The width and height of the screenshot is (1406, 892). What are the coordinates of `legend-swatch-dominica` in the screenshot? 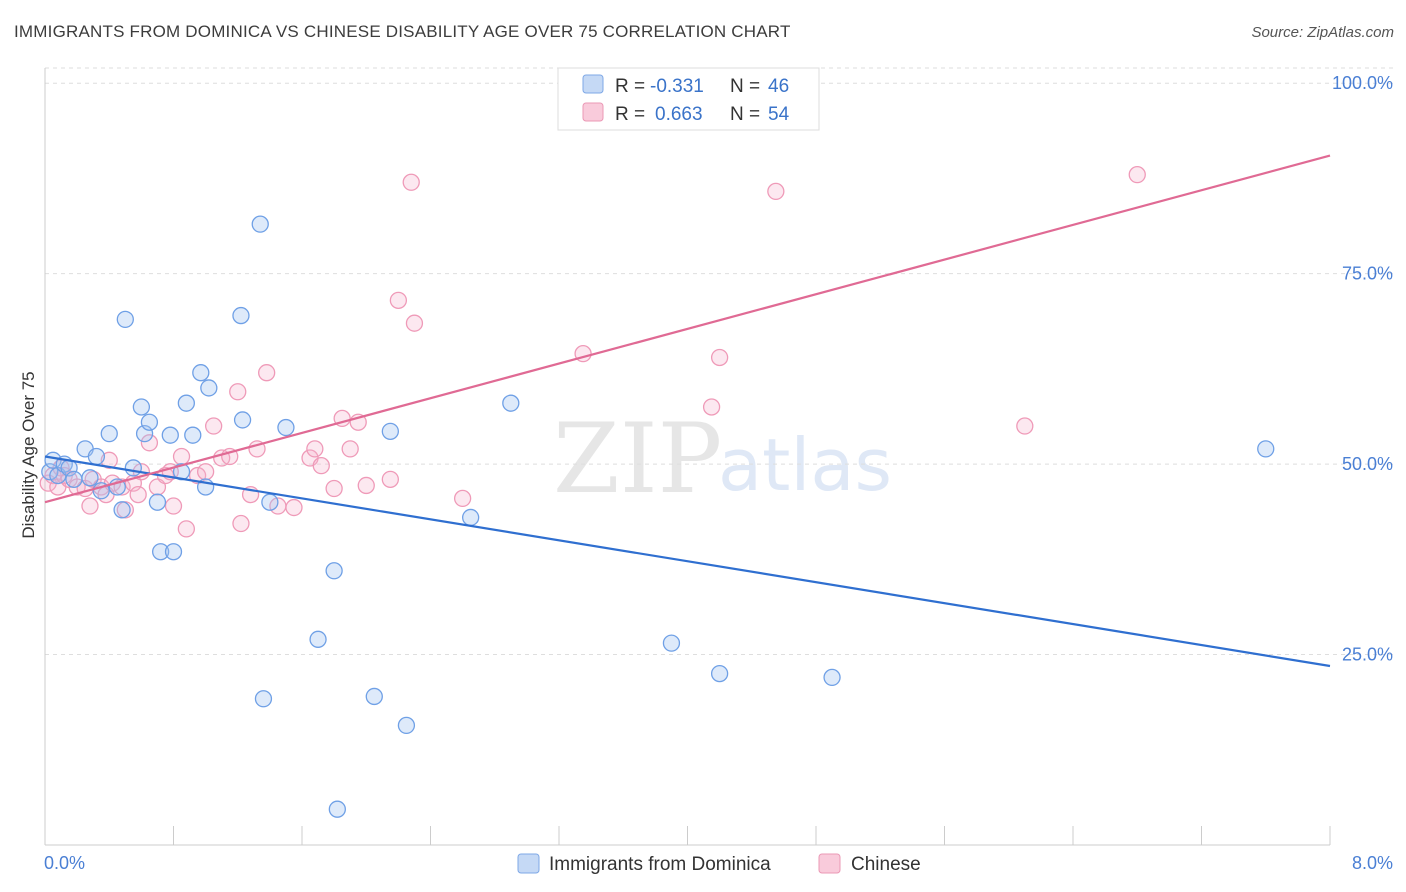 It's located at (593, 84).